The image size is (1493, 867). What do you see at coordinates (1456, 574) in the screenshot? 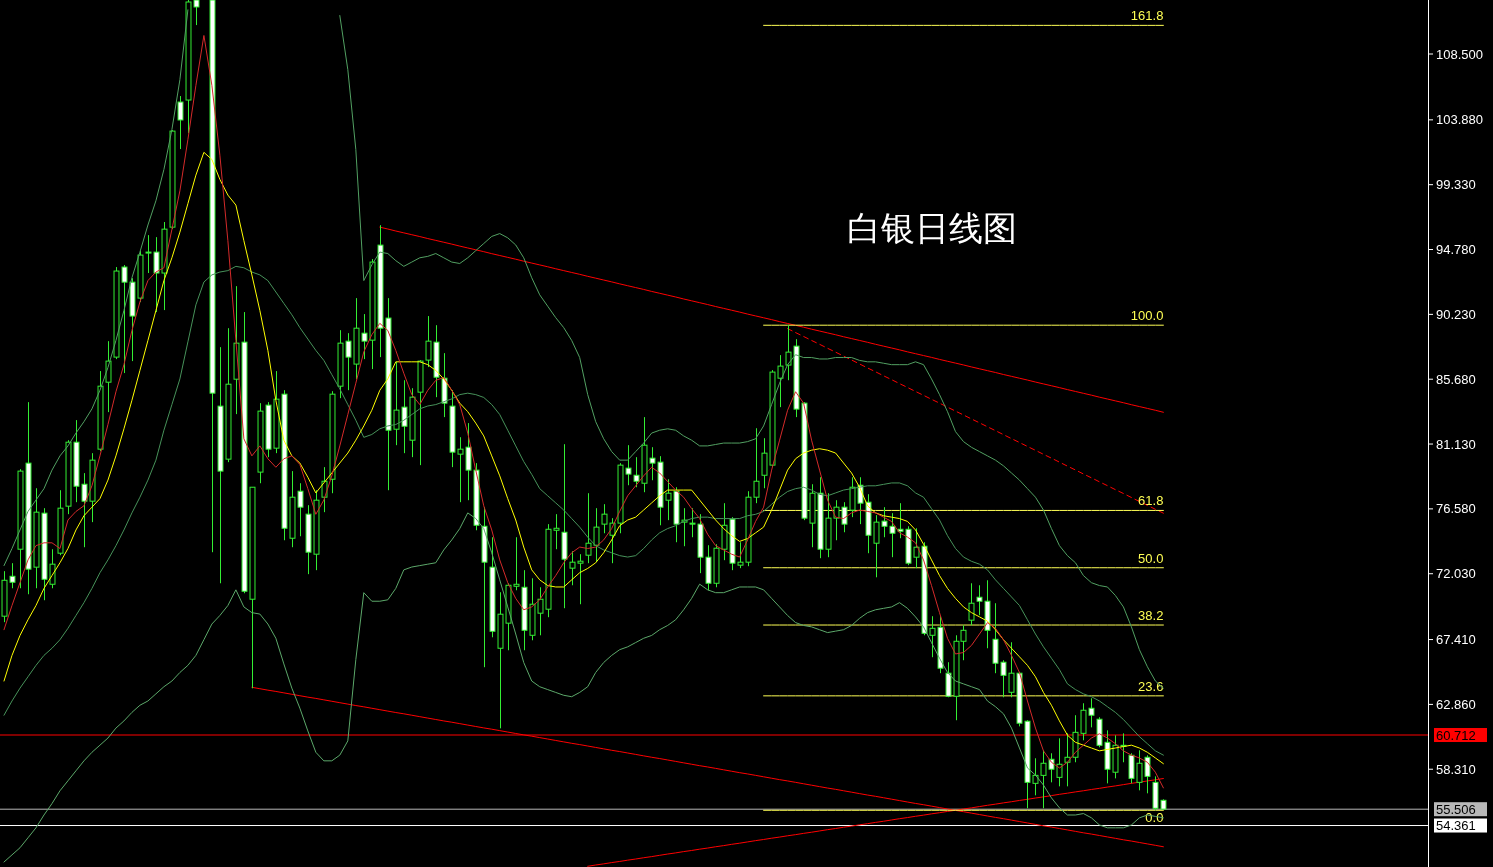
I see `y-tick-label: 72.030` at bounding box center [1456, 574].